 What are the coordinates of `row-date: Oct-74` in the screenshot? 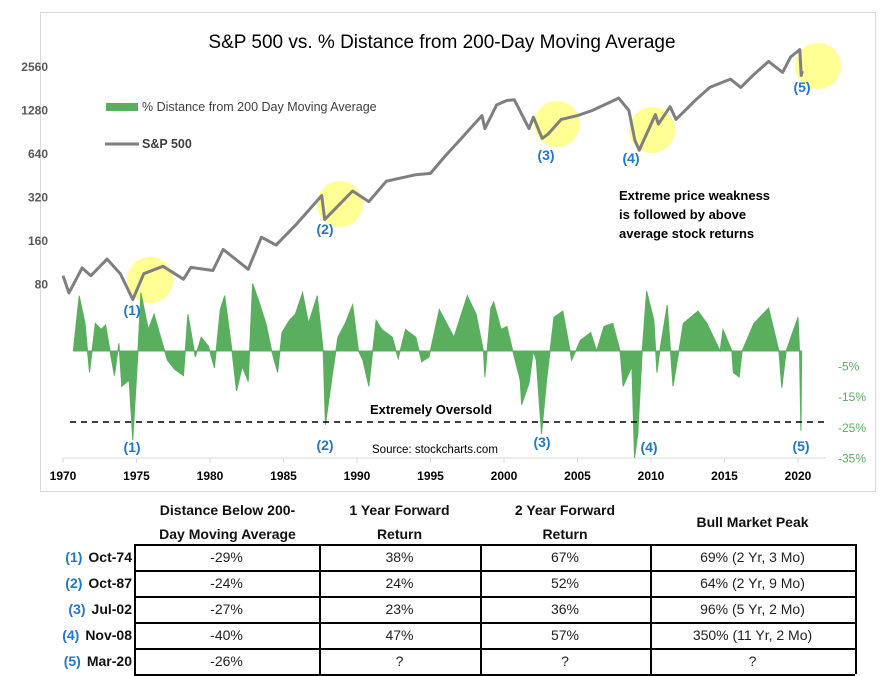 It's located at (110, 557).